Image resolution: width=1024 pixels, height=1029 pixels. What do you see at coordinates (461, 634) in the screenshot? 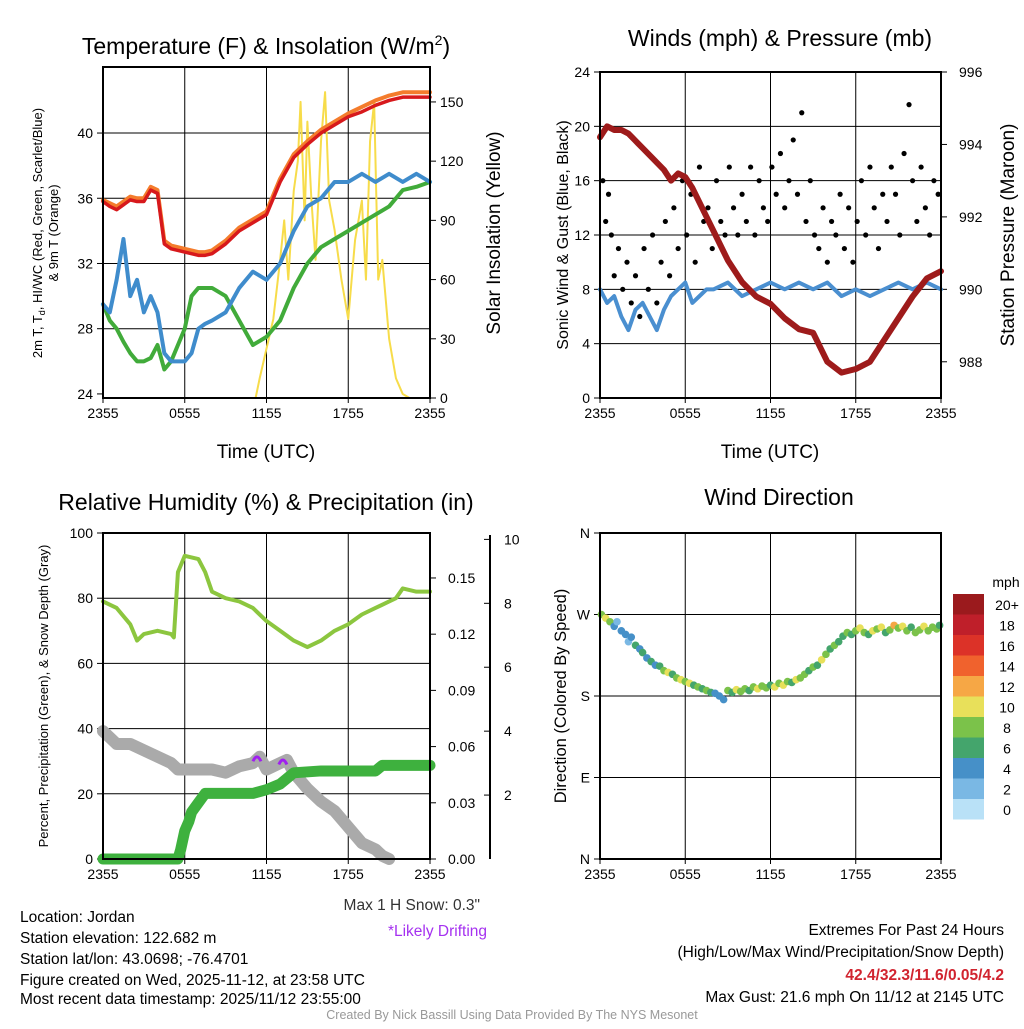
I see `precip-y-tick-label: 0.12` at bounding box center [461, 634].